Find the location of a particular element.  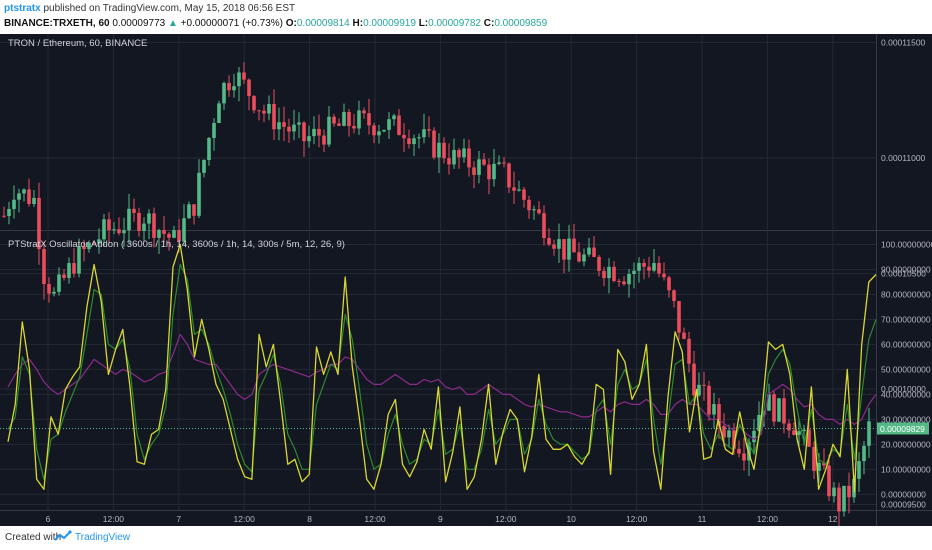

low-value: 0.00009782 is located at coordinates (454, 23).